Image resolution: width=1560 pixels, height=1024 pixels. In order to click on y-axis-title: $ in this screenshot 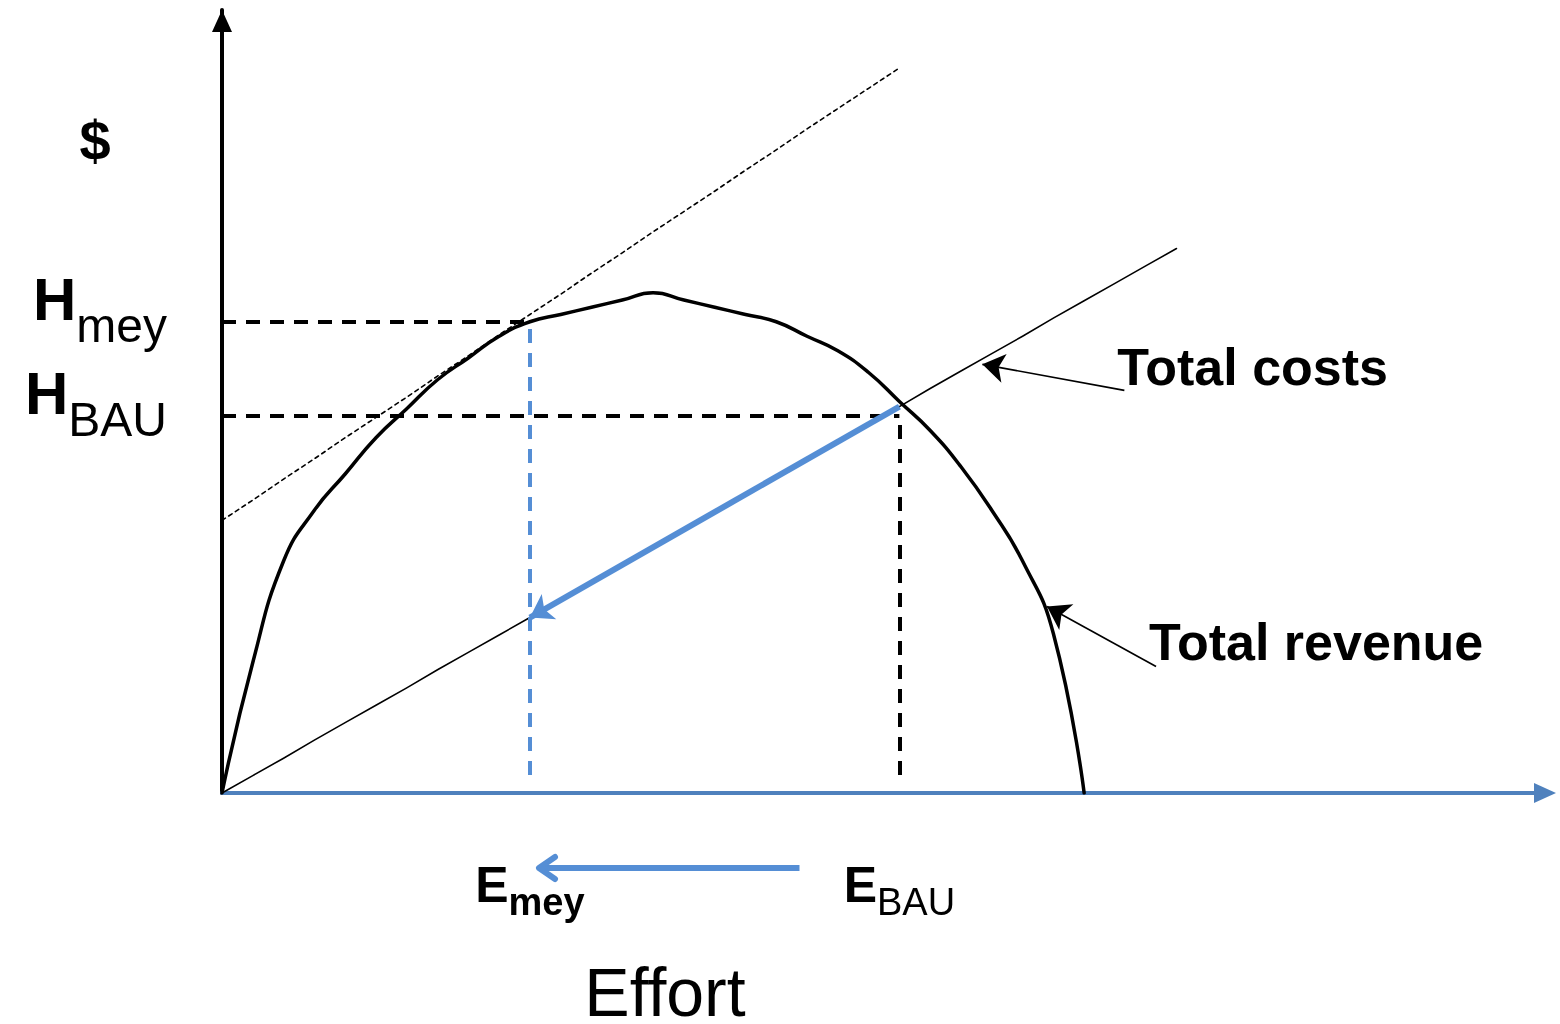, I will do `click(95, 140)`.